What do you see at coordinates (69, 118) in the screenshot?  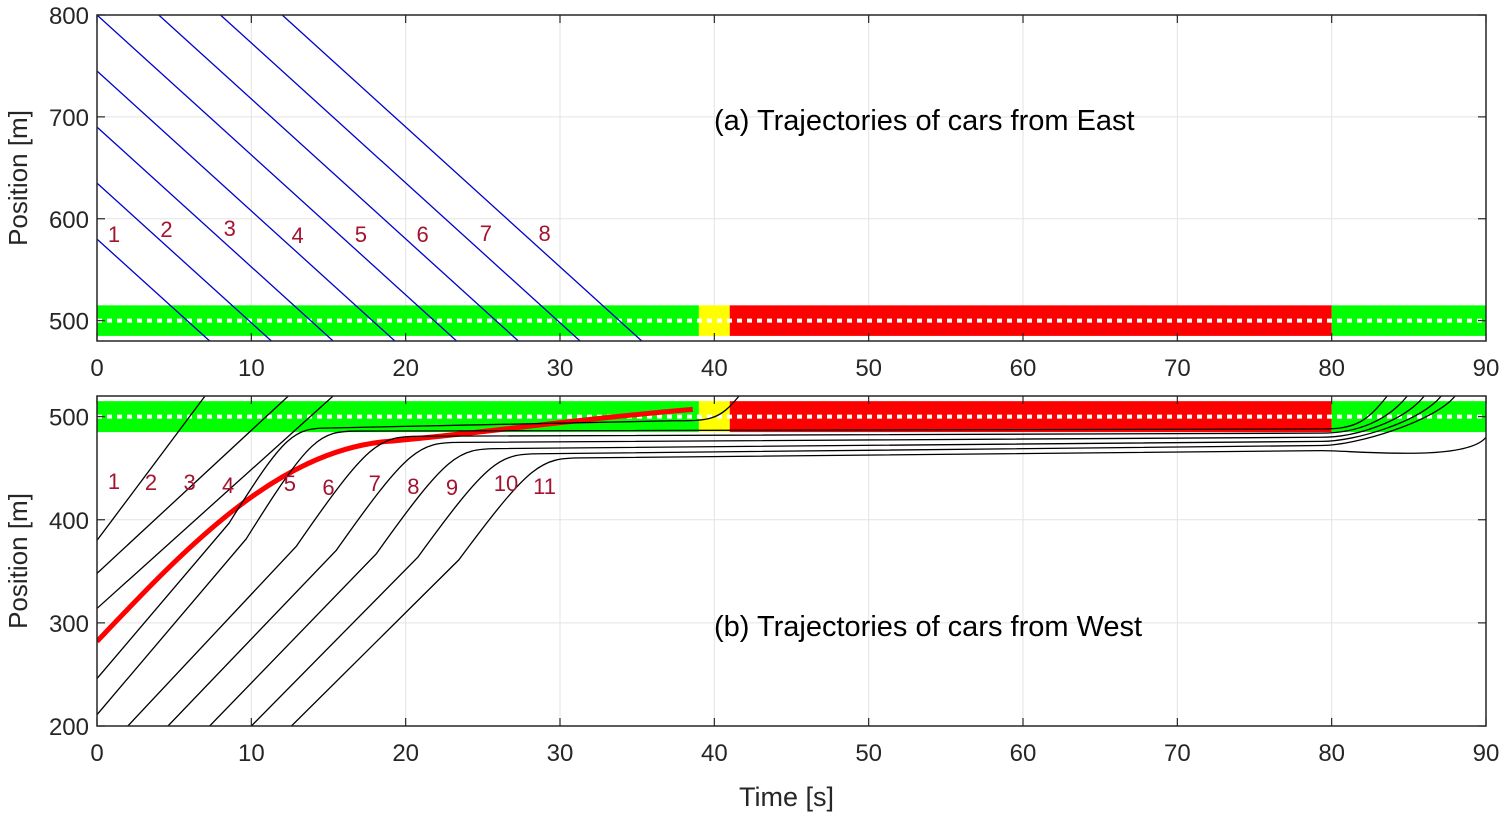 I see `y-tick-label: 700` at bounding box center [69, 118].